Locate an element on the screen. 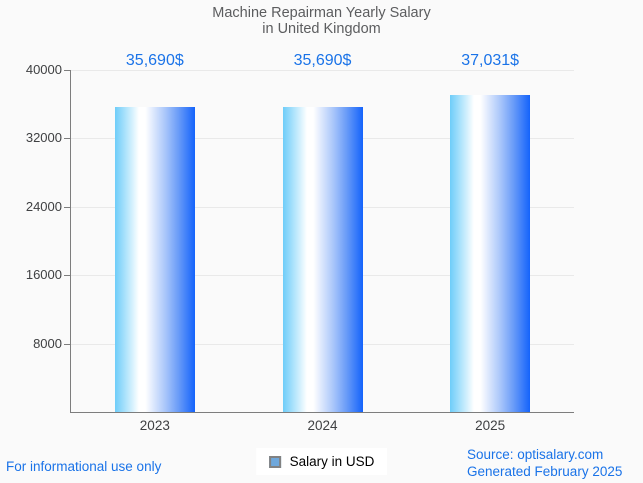 This screenshot has width=643, height=483. y-axis-label: 16000 is located at coordinates (43, 275).